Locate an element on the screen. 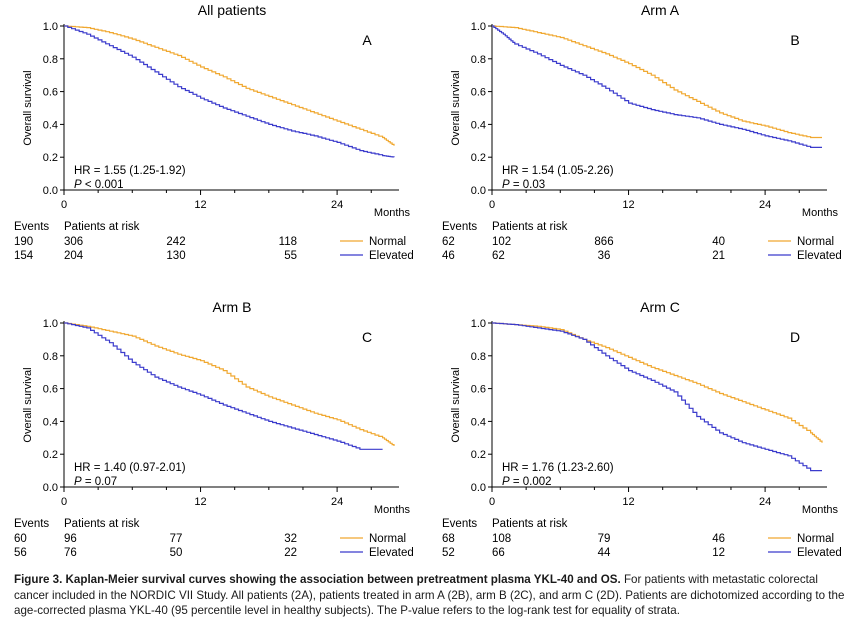 Image resolution: width=862 pixels, height=637 pixels. chart-title: Arm A is located at coordinates (660, 10).